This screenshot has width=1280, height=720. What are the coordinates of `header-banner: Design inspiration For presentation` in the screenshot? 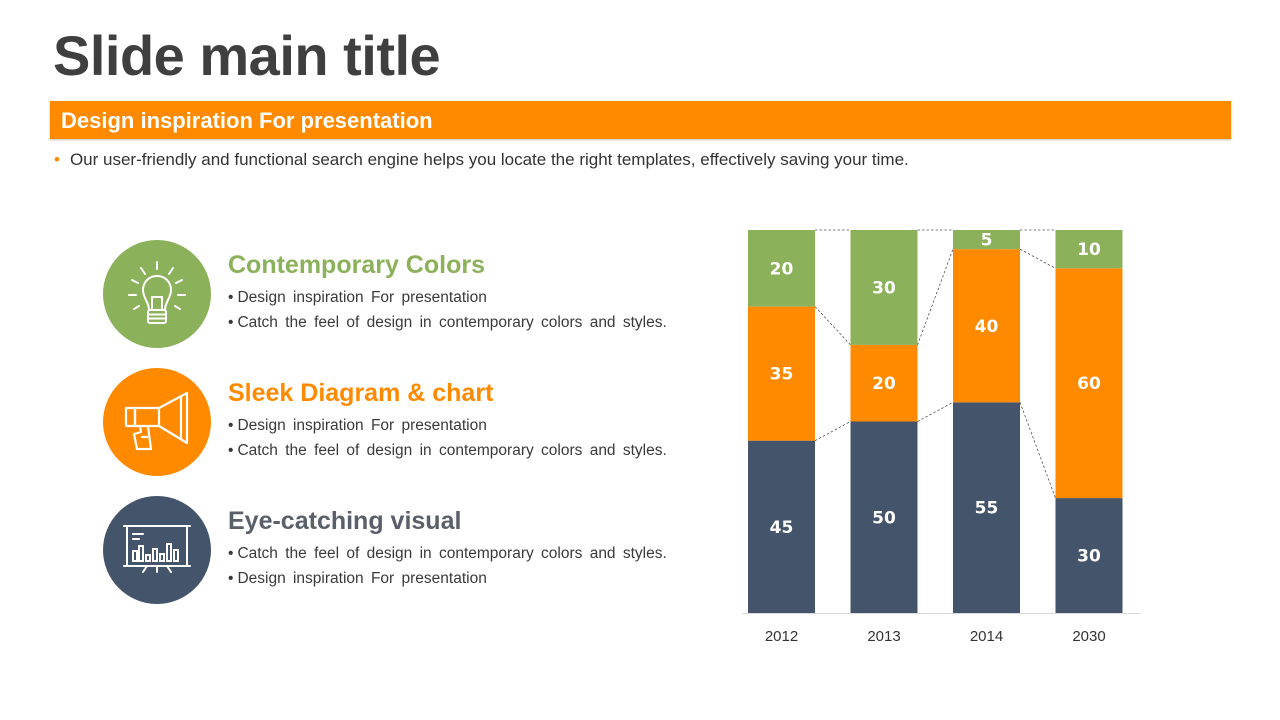 It's located at (640, 120).